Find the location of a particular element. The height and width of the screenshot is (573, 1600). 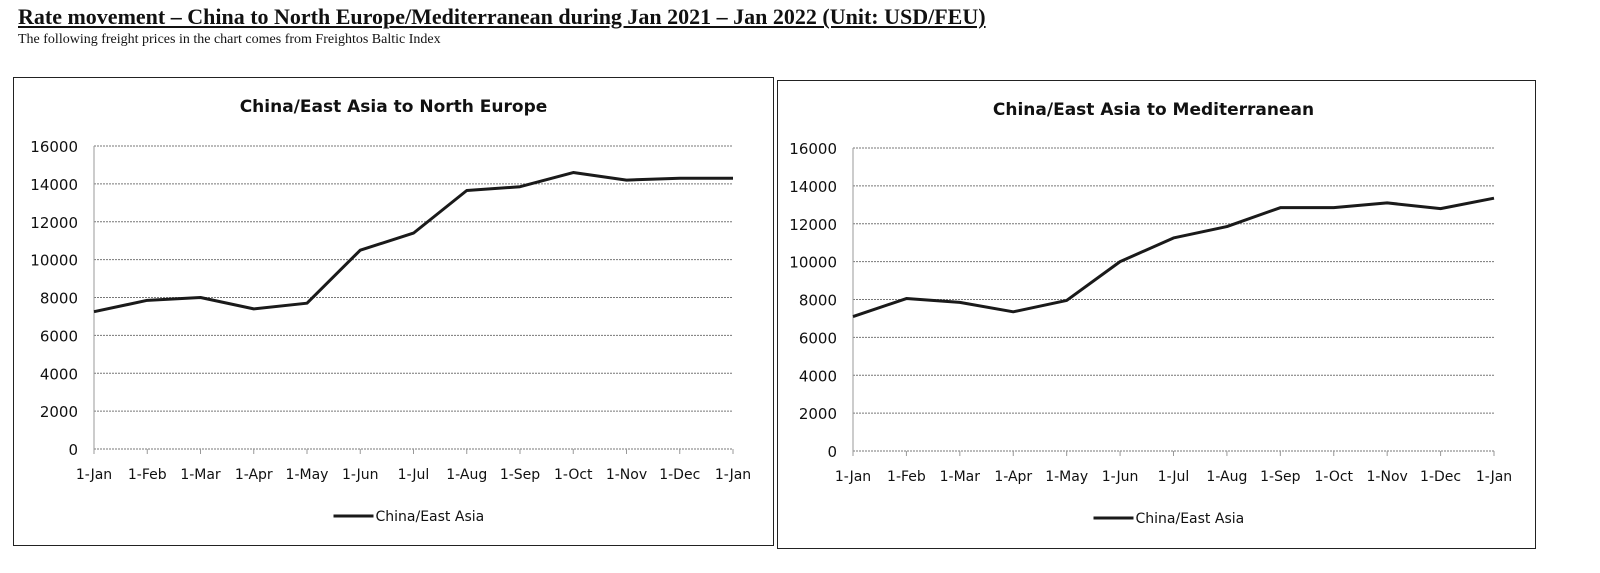

chart-title: China/East Asia to Mediterranean is located at coordinates (1153, 110).